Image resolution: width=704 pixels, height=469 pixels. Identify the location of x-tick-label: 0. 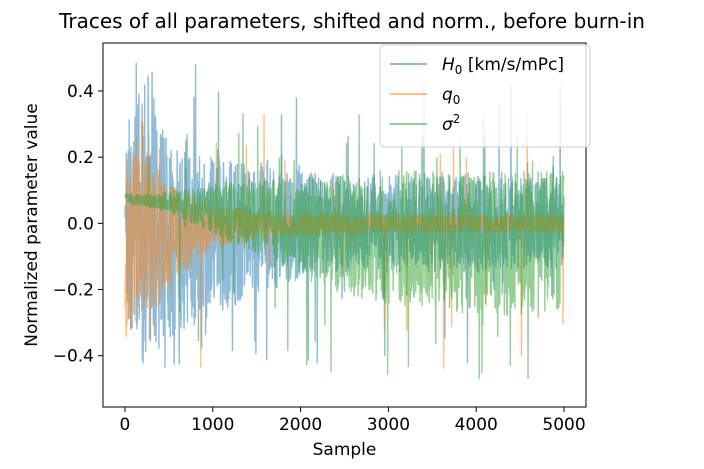
(125, 425).